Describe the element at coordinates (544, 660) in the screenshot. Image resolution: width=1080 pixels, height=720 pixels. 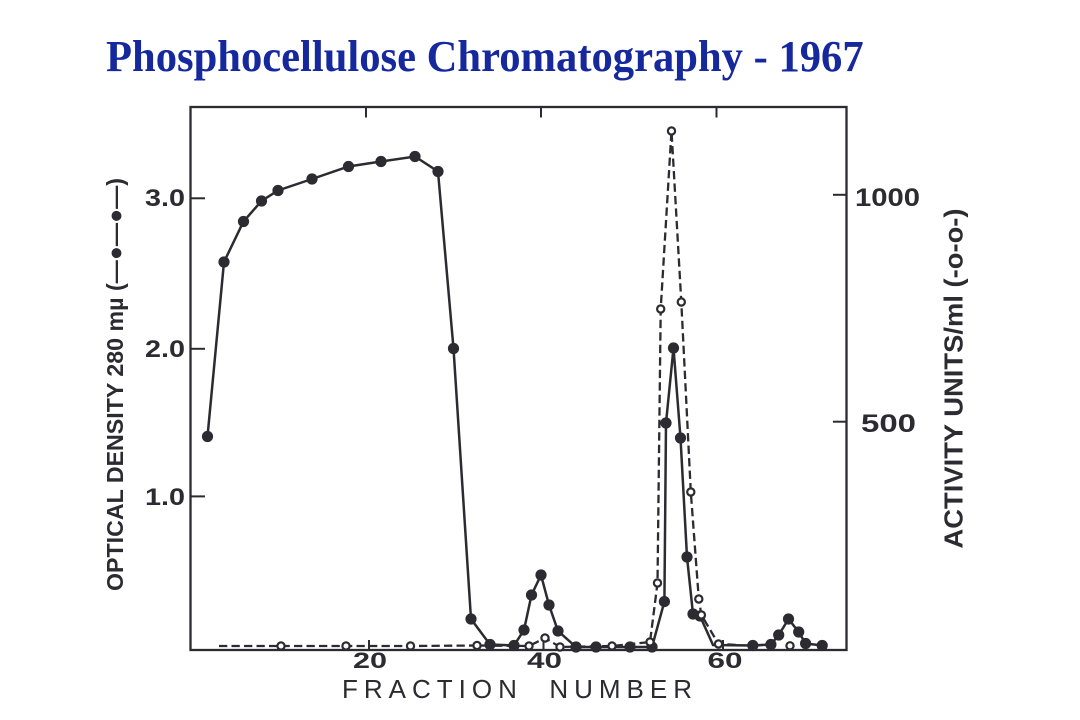
I see `svg-text: 40` at that location.